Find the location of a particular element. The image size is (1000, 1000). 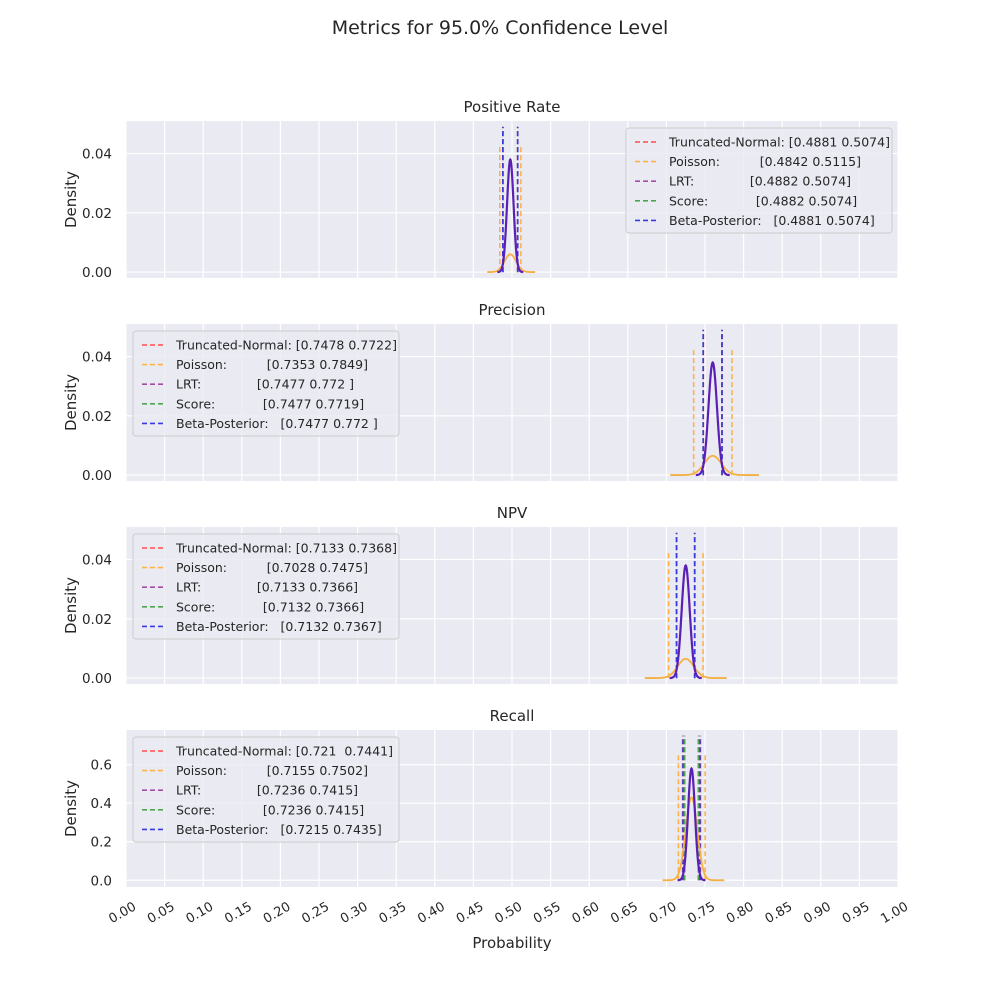

x-tick-label: 0.50 is located at coordinates (508, 912).